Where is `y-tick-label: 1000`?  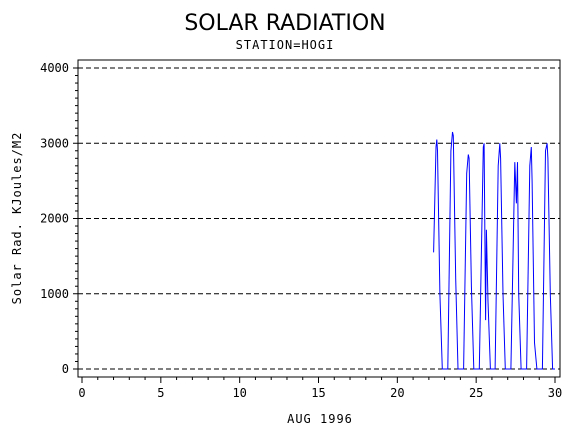
y-tick-label: 1000 is located at coordinates (54, 294).